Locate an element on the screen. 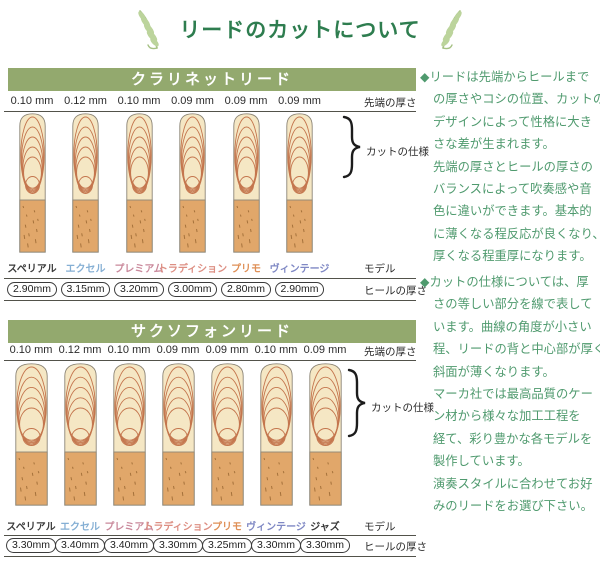 The width and height of the screenshot is (600, 562). page-header: リードのカットについて is located at coordinates (300, 29).